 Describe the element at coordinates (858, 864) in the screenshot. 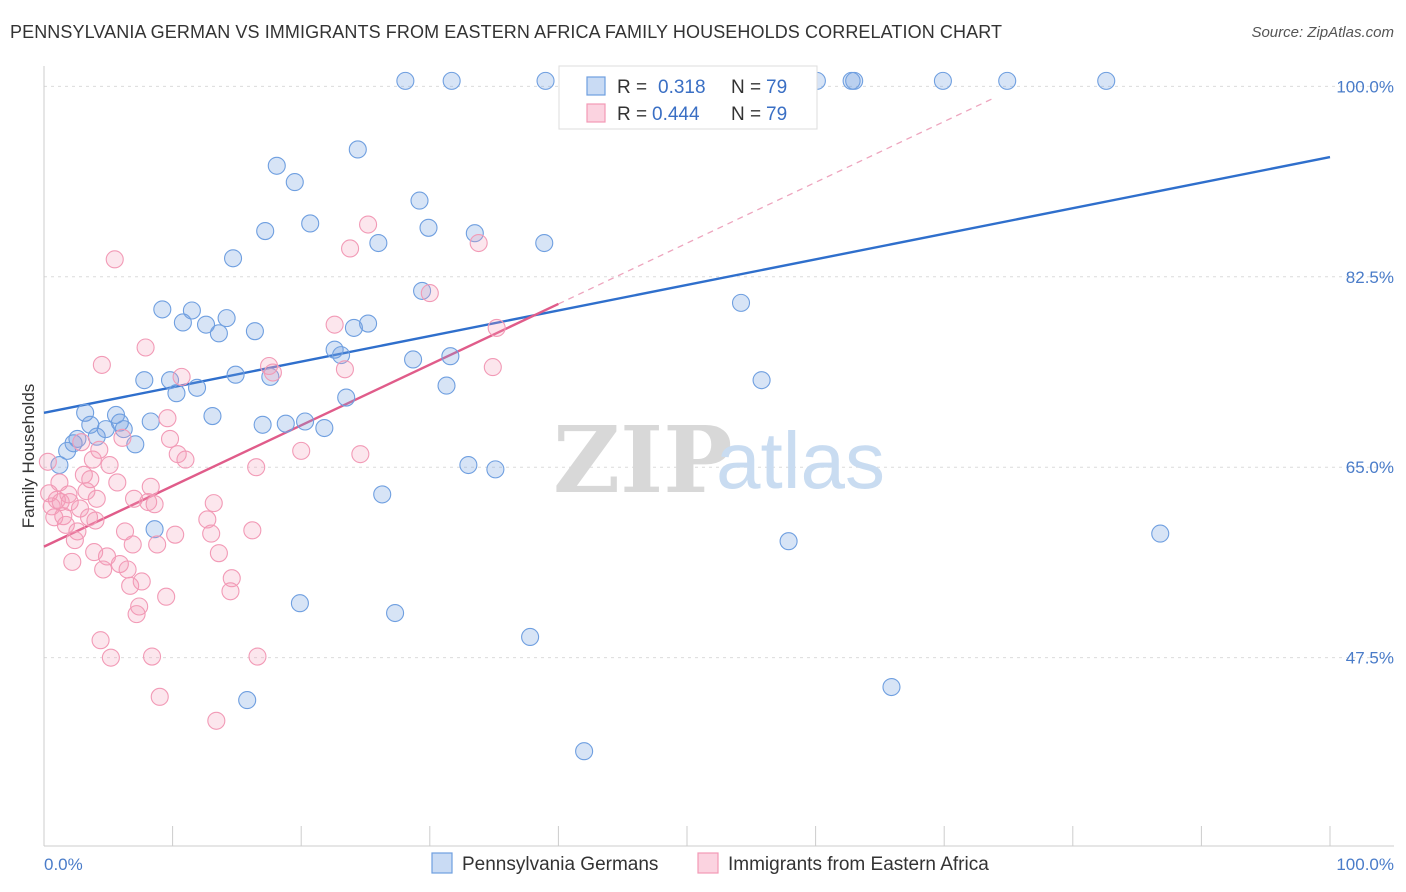

I see `series-label-eastern-africa: Immigrants from Eastern Africa` at that location.